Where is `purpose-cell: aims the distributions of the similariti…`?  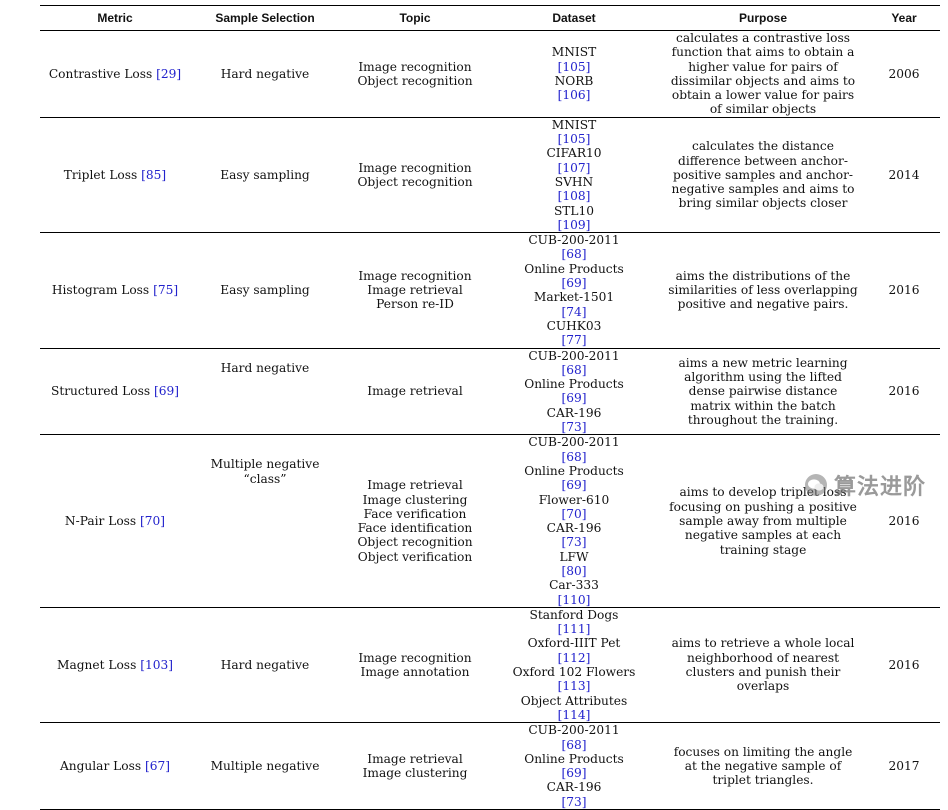 purpose-cell: aims the distributions of the similariti… is located at coordinates (763, 290).